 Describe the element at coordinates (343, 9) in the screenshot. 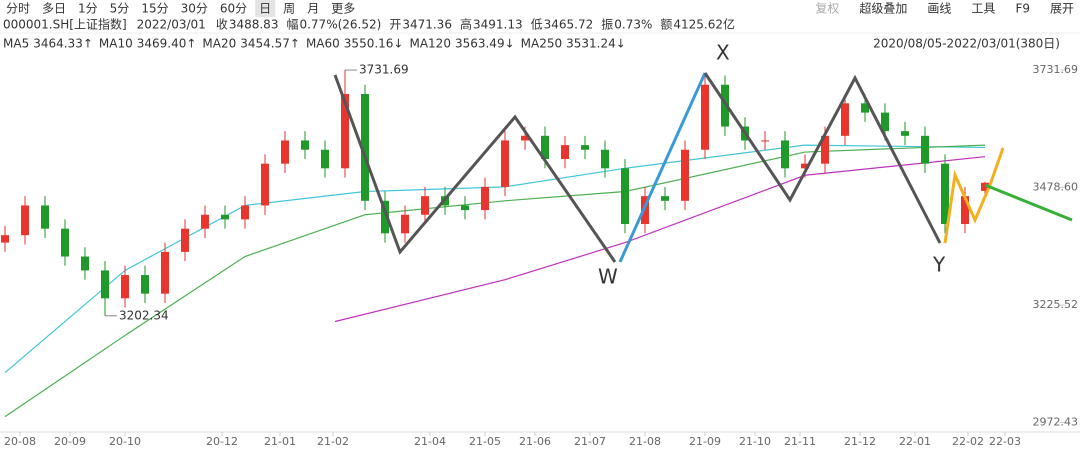

I see `toolbar-tab: 更多` at that location.